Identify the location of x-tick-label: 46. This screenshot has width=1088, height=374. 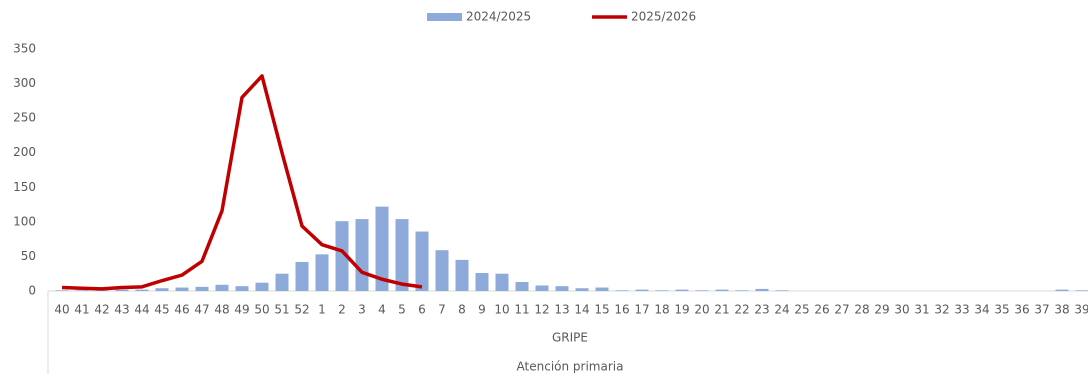
(181, 310).